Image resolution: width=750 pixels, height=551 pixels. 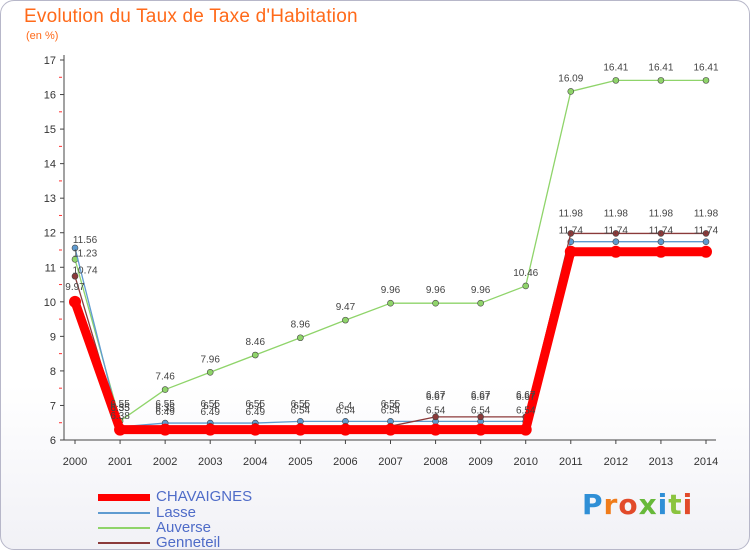 What do you see at coordinates (210, 359) in the screenshot?
I see `data-label-auverse: 7.96` at bounding box center [210, 359].